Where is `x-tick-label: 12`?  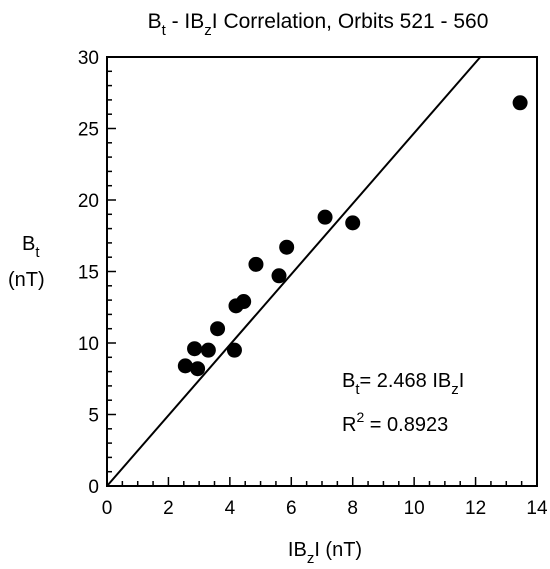
x-tick-label: 12 is located at coordinates (475, 508).